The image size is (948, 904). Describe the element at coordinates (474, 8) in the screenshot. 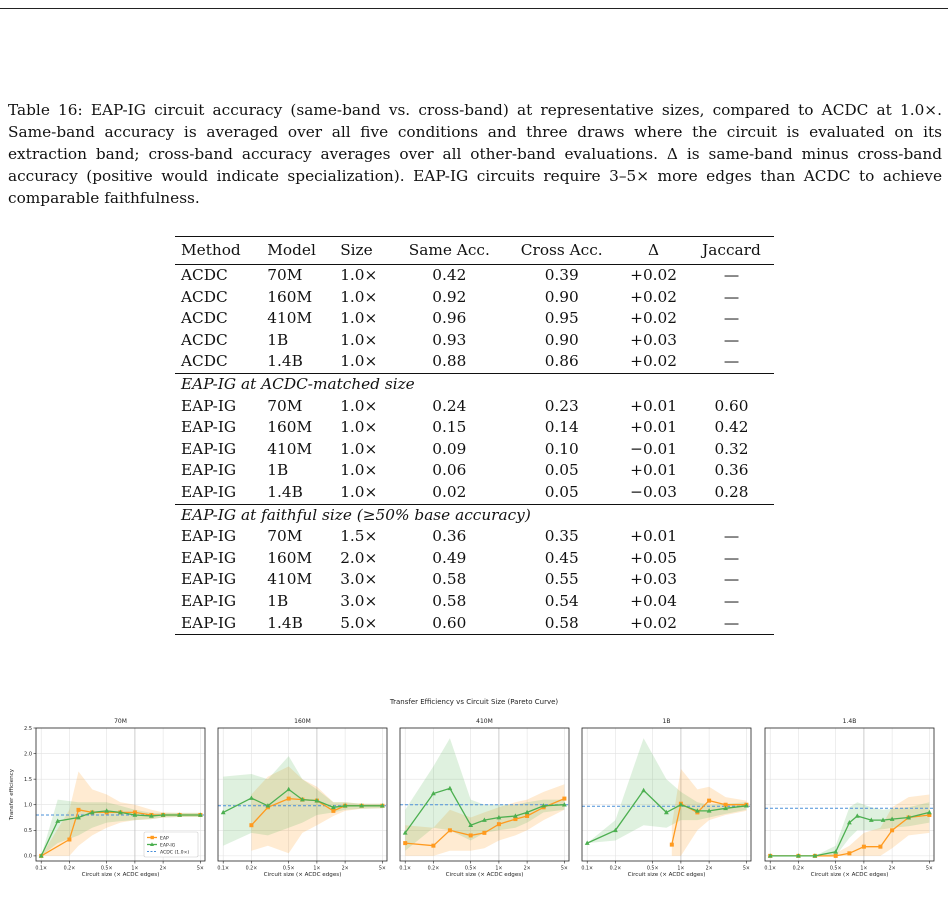

I see `top-rule` at that location.